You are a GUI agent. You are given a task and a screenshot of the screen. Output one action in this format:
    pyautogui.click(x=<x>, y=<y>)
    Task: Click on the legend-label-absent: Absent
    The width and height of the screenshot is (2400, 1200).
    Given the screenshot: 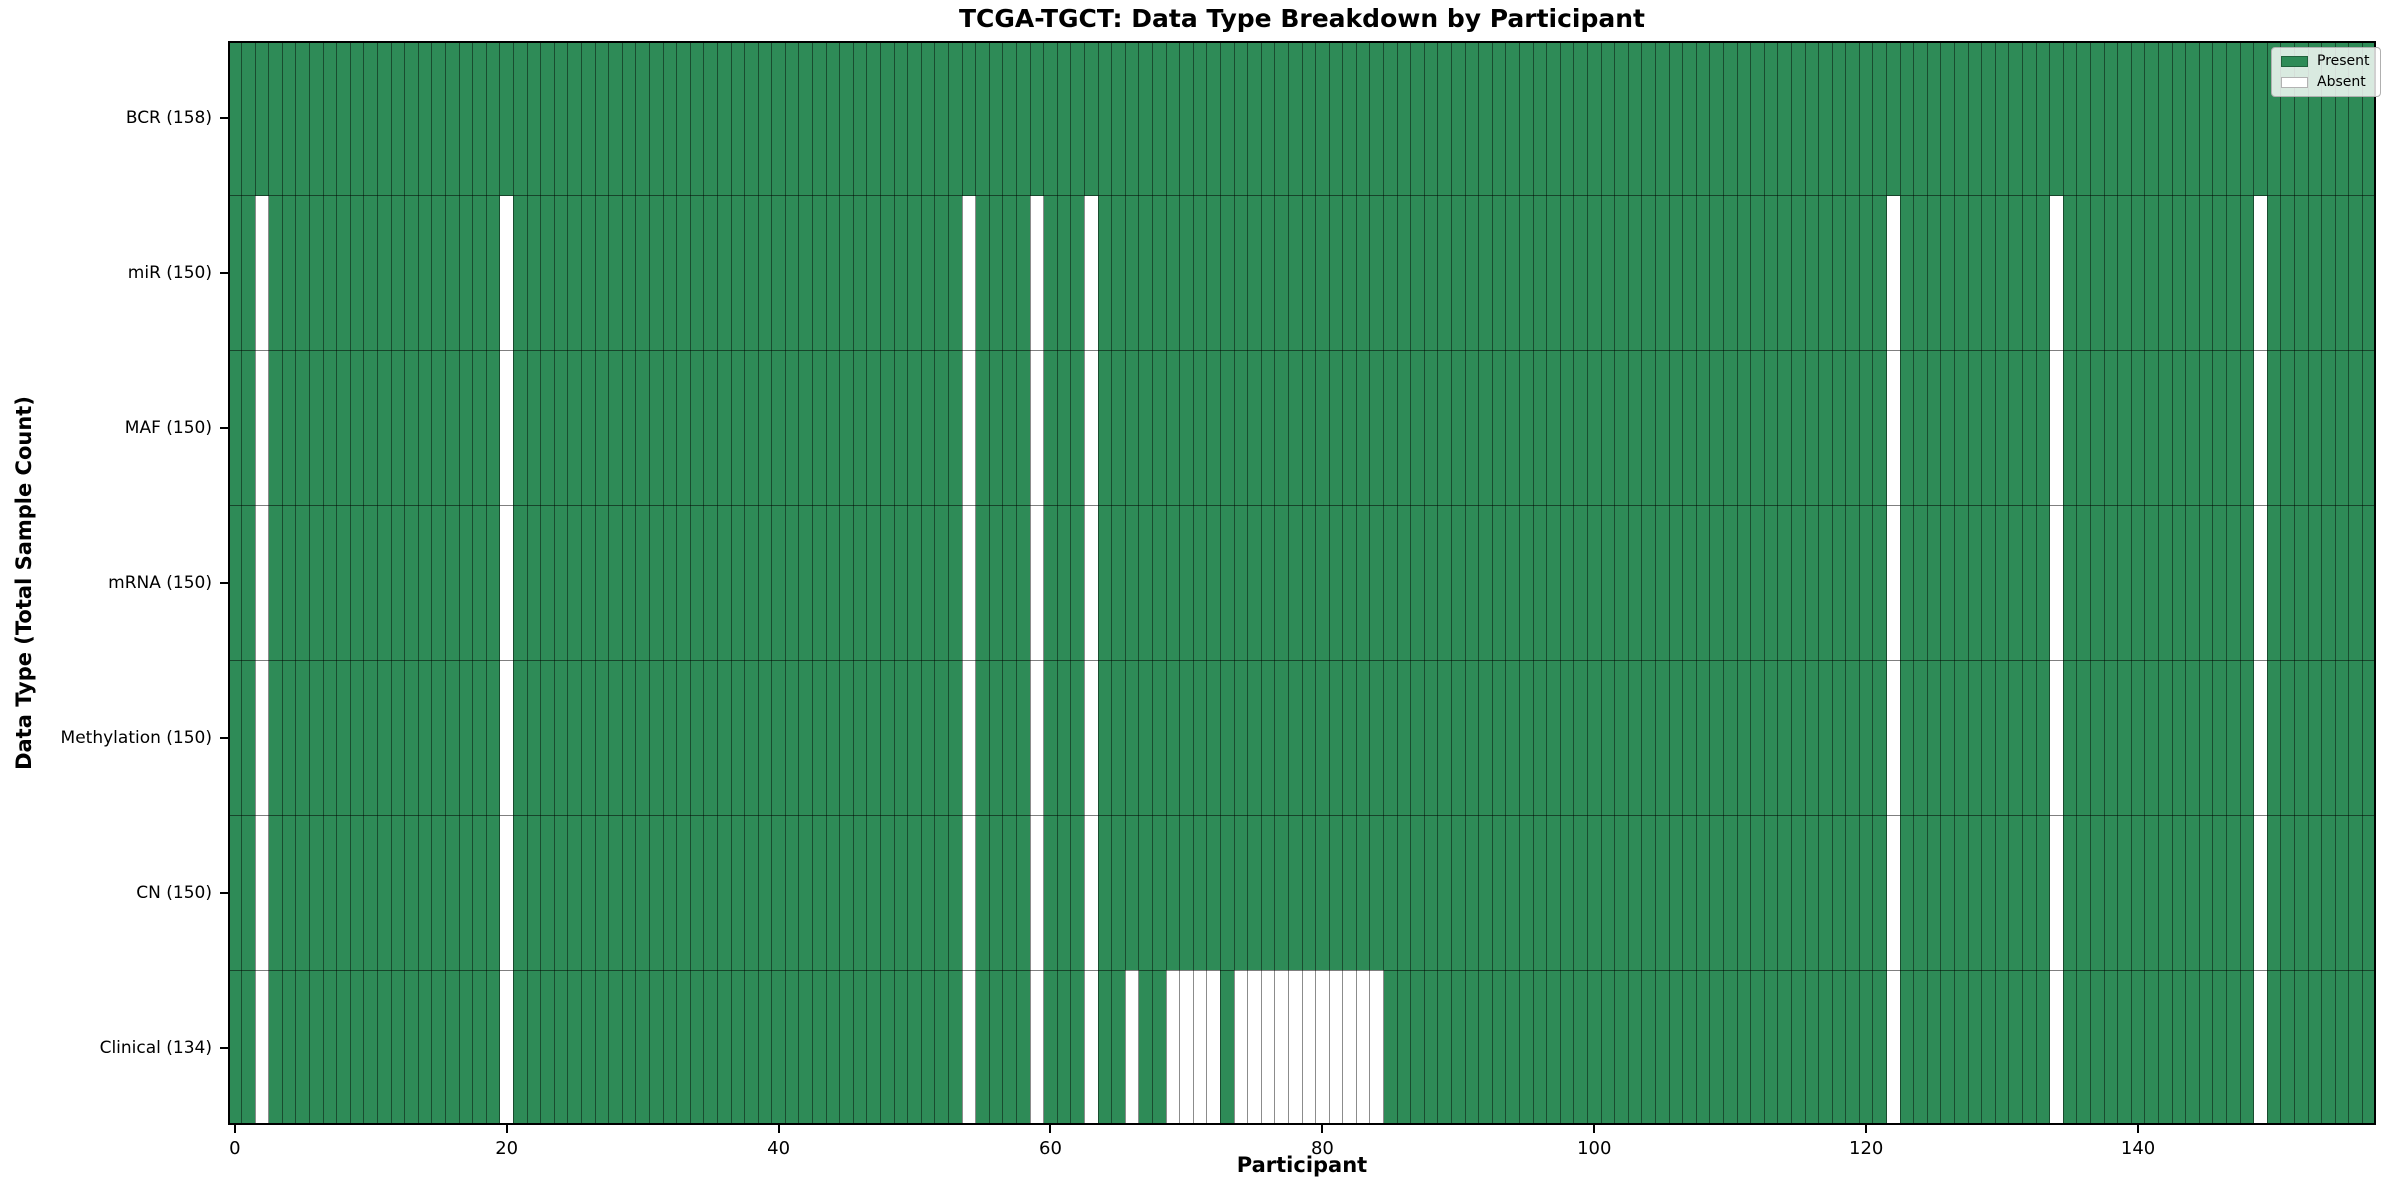 What is the action you would take?
    pyautogui.click(x=2341, y=82)
    